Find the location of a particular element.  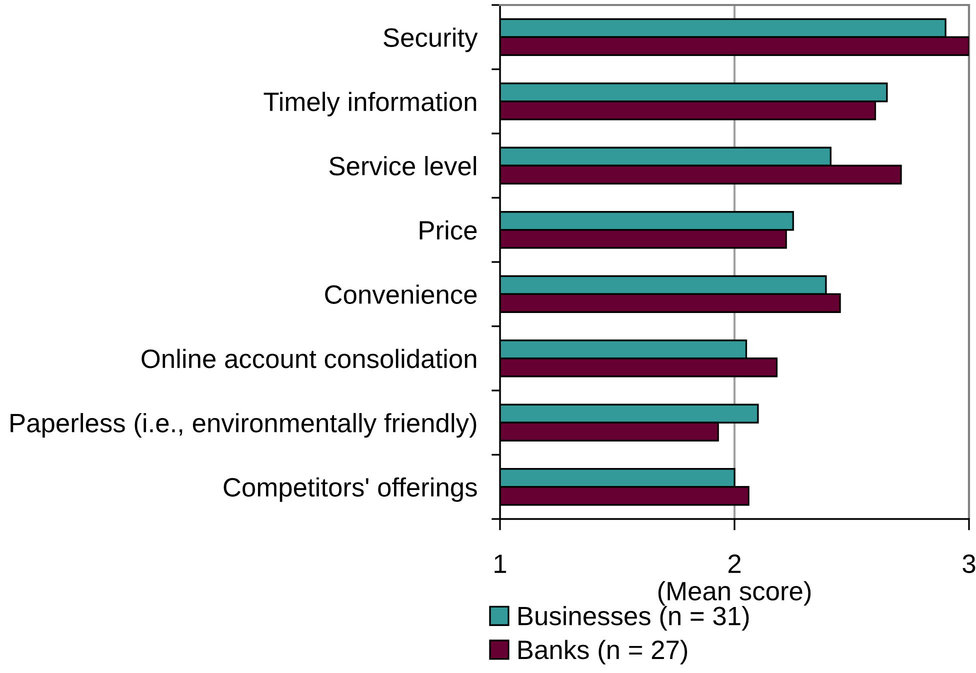

y-tick-label: Security is located at coordinates (431, 40).